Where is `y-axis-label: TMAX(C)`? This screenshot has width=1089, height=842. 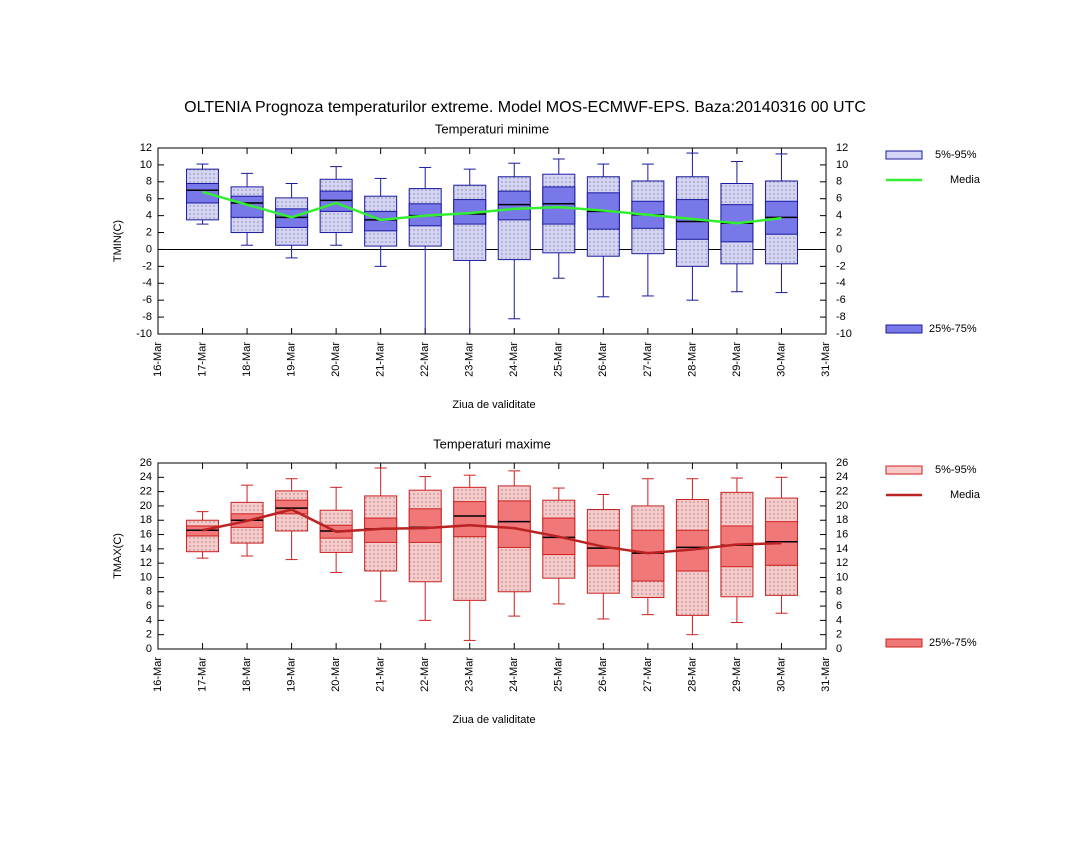
y-axis-label: TMAX(C) is located at coordinates (118, 556).